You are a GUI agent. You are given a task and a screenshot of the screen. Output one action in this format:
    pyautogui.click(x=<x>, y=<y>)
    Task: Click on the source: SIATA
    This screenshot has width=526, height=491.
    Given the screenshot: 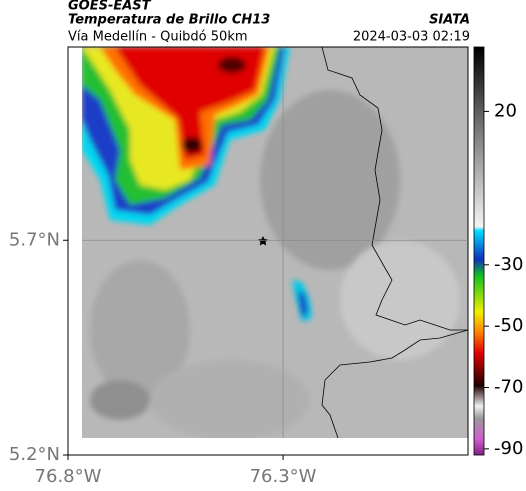 What is the action you would take?
    pyautogui.click(x=449, y=20)
    